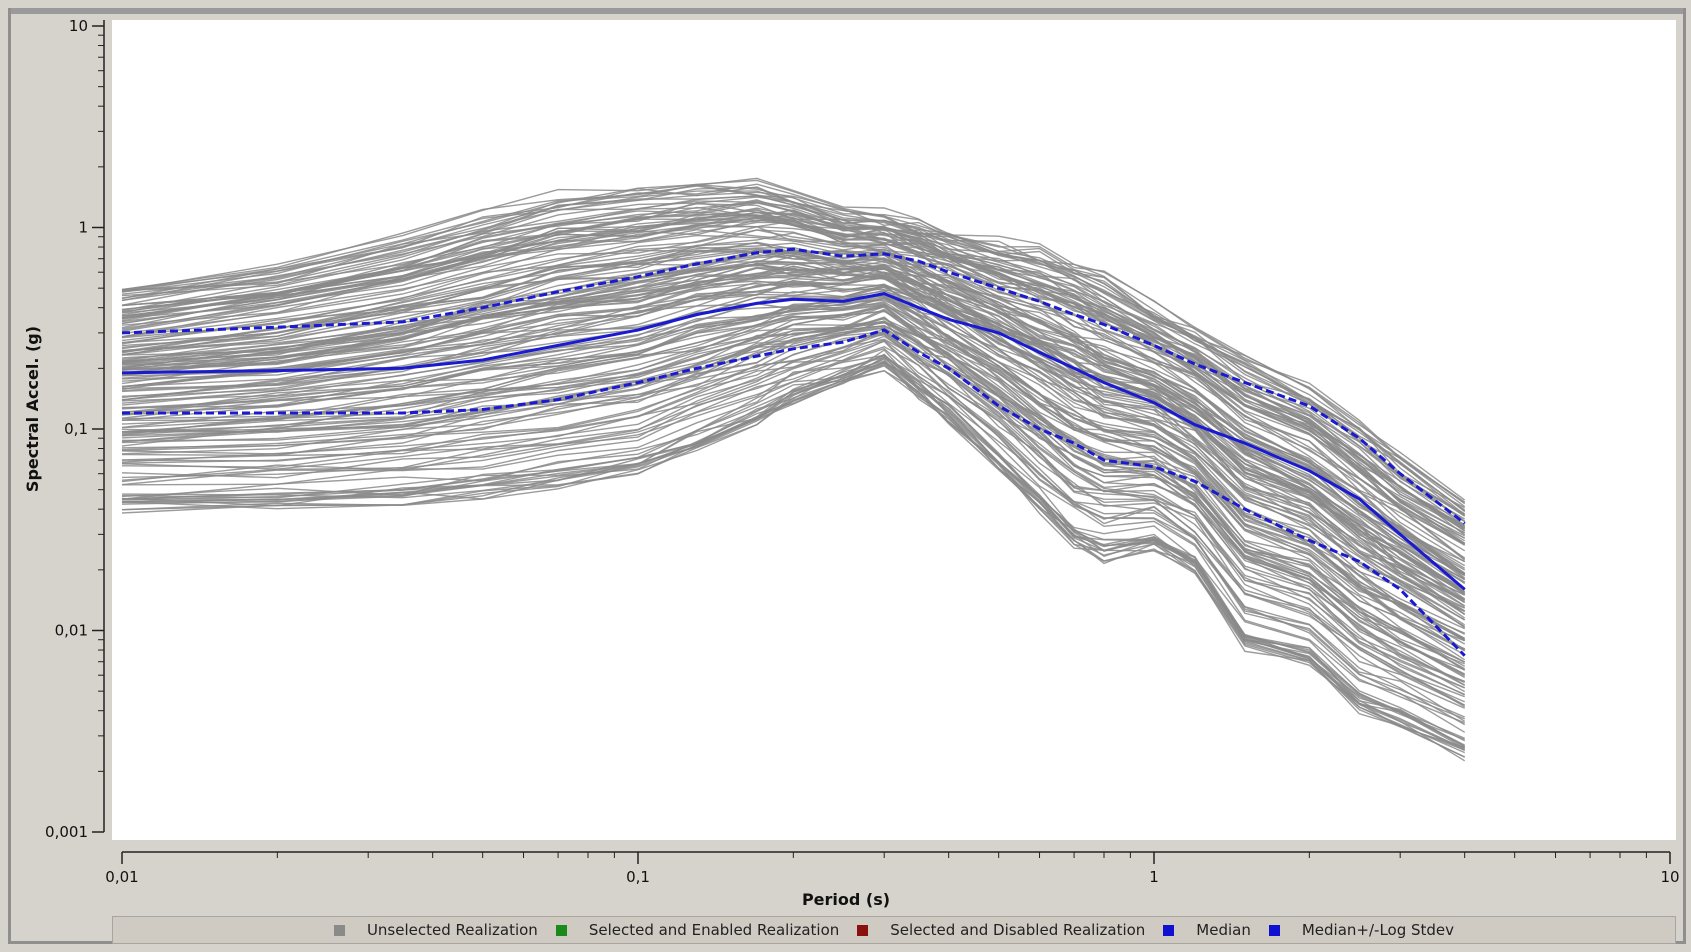  I want to click on y-tick-label: 0,001, so click(66, 832).